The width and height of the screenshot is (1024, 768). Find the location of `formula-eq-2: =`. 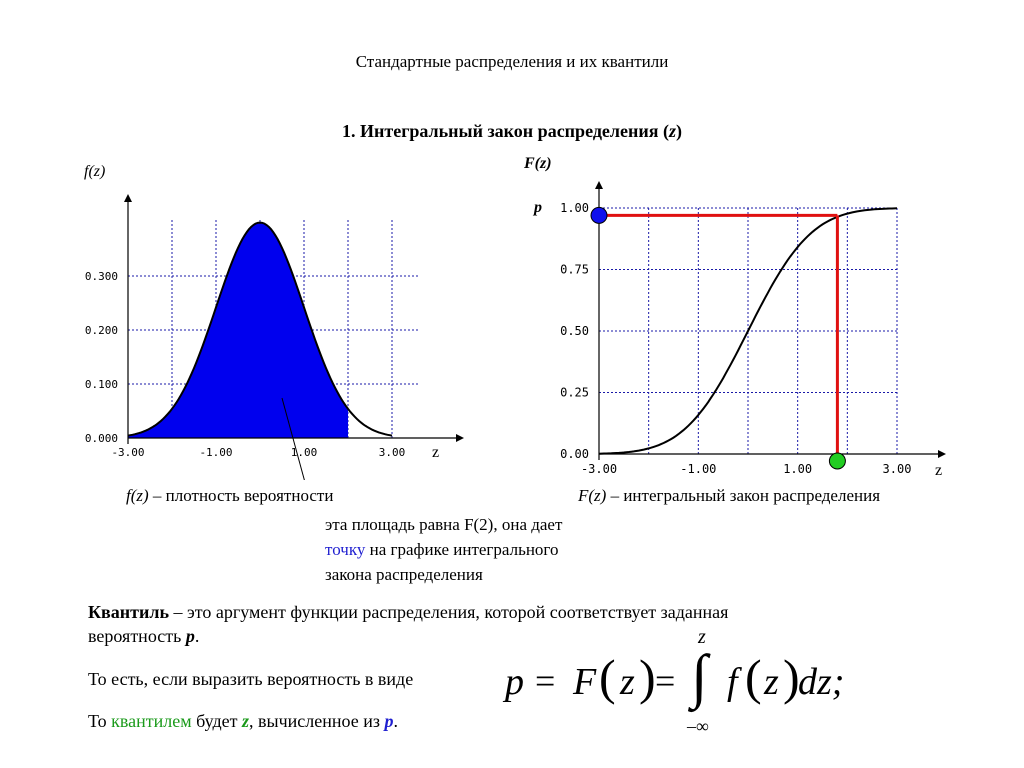

formula-eq-2: = is located at coordinates (665, 681).